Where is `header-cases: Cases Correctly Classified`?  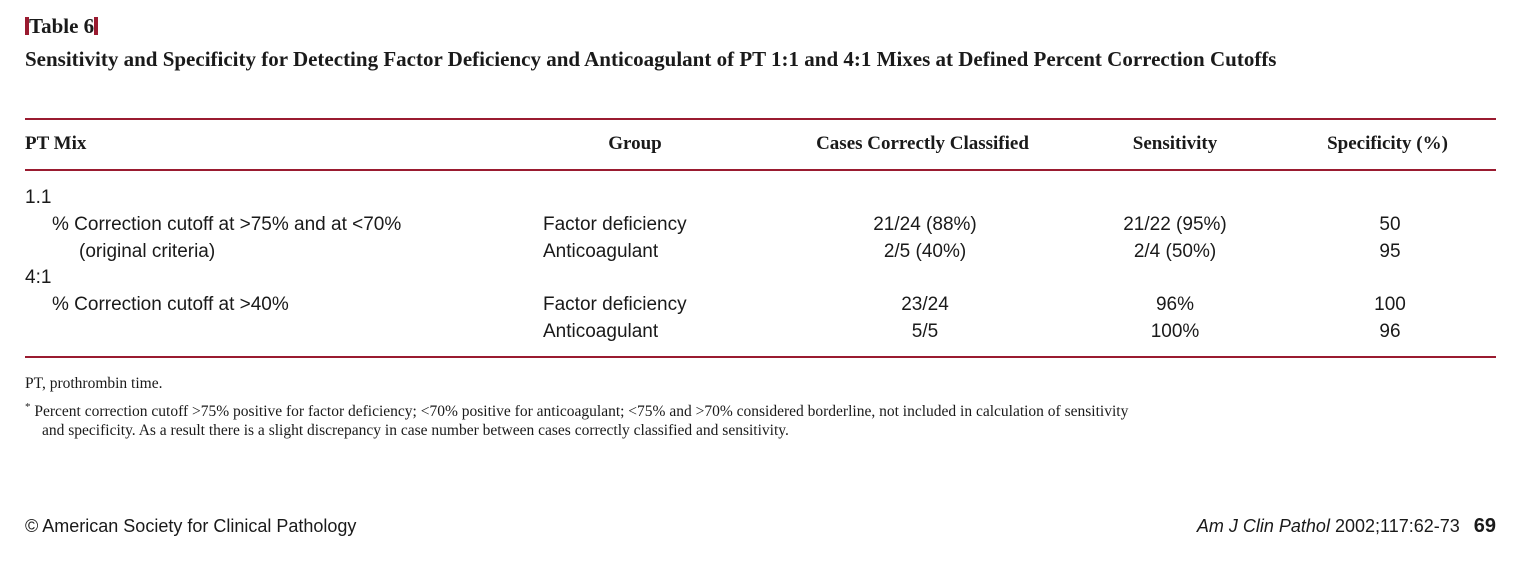
header-cases: Cases Correctly Classified is located at coordinates (922, 143).